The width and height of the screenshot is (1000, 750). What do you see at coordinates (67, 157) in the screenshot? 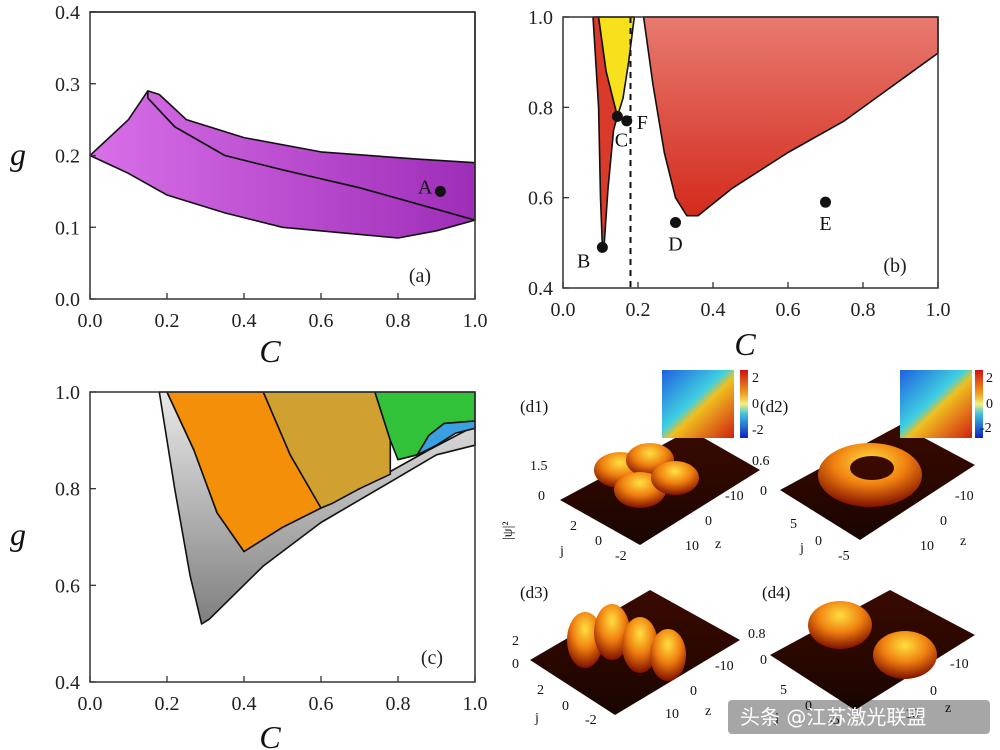
I see `y-tick-label: 0.2` at bounding box center [67, 157].